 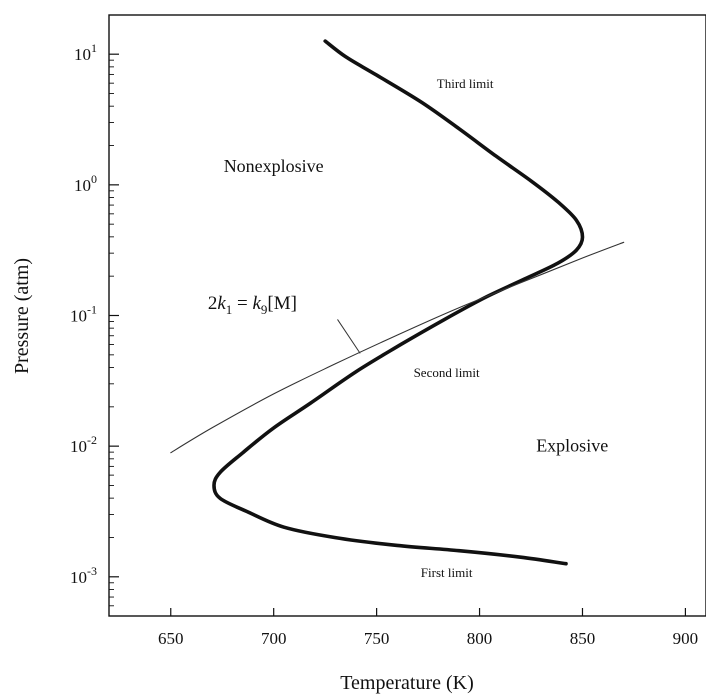 I want to click on x-tick-label-750: 750, so click(x=377, y=638).